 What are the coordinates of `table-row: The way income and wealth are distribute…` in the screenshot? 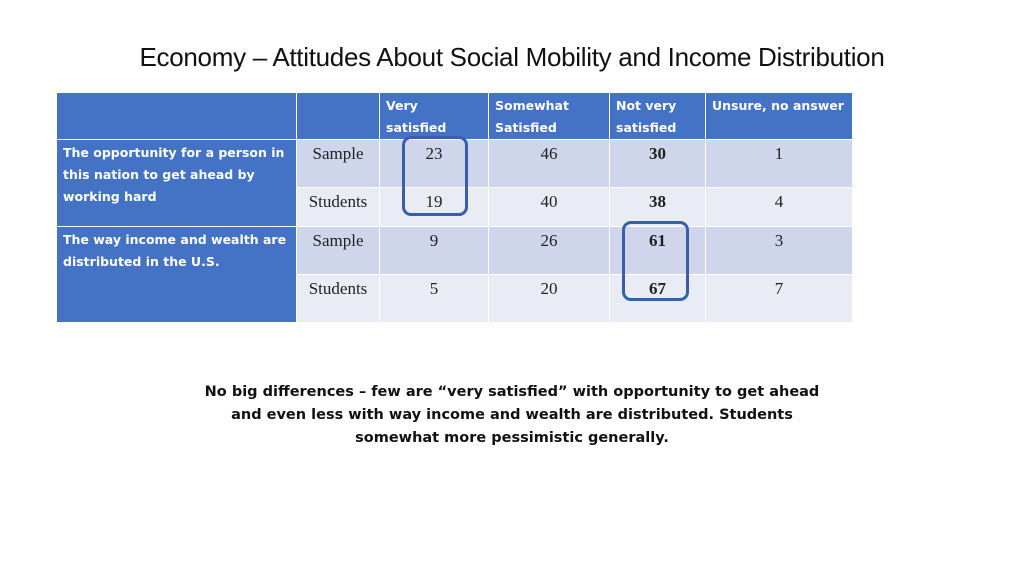 It's located at (454, 274).